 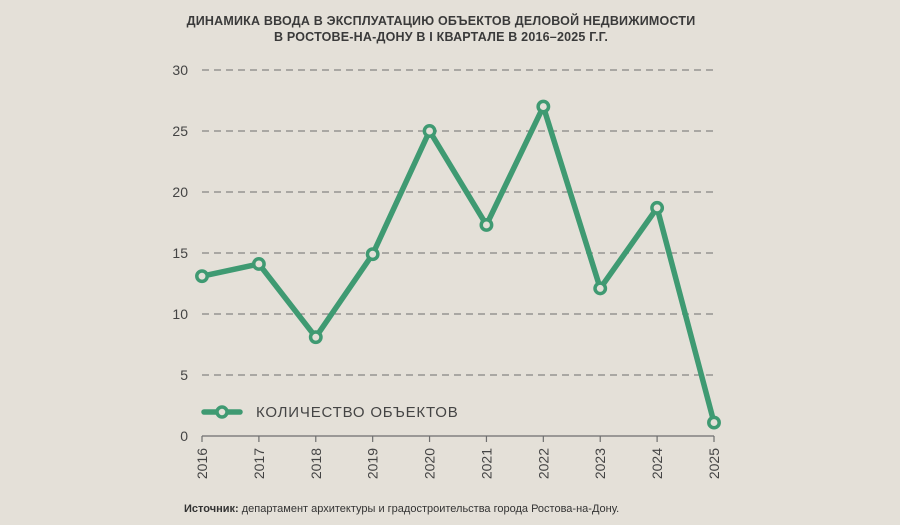 I want to click on data-point-2017, so click(x=258, y=264).